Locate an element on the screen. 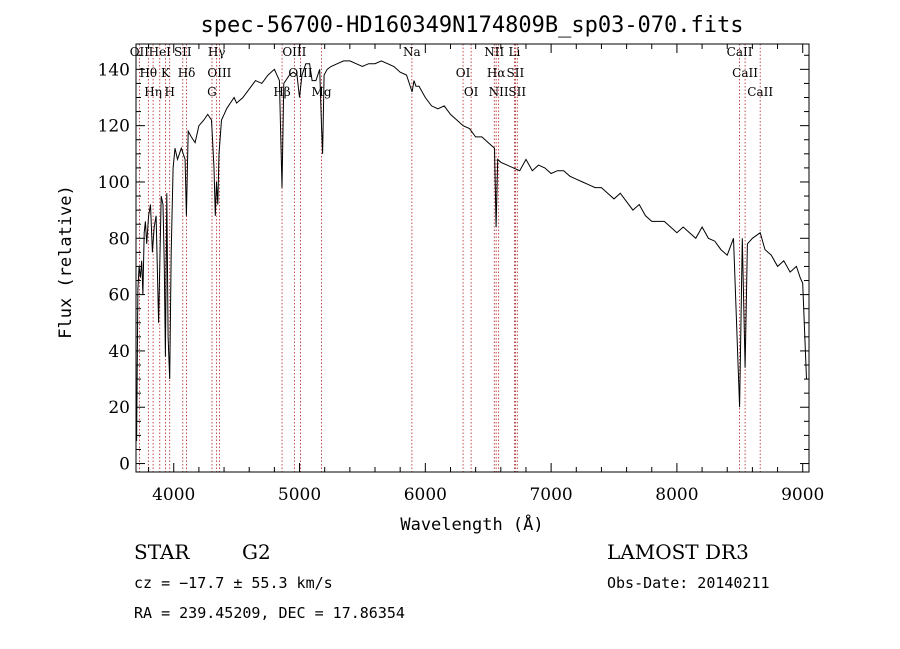 The height and width of the screenshot is (649, 900). line-marker-label: HeI is located at coordinates (160, 52).